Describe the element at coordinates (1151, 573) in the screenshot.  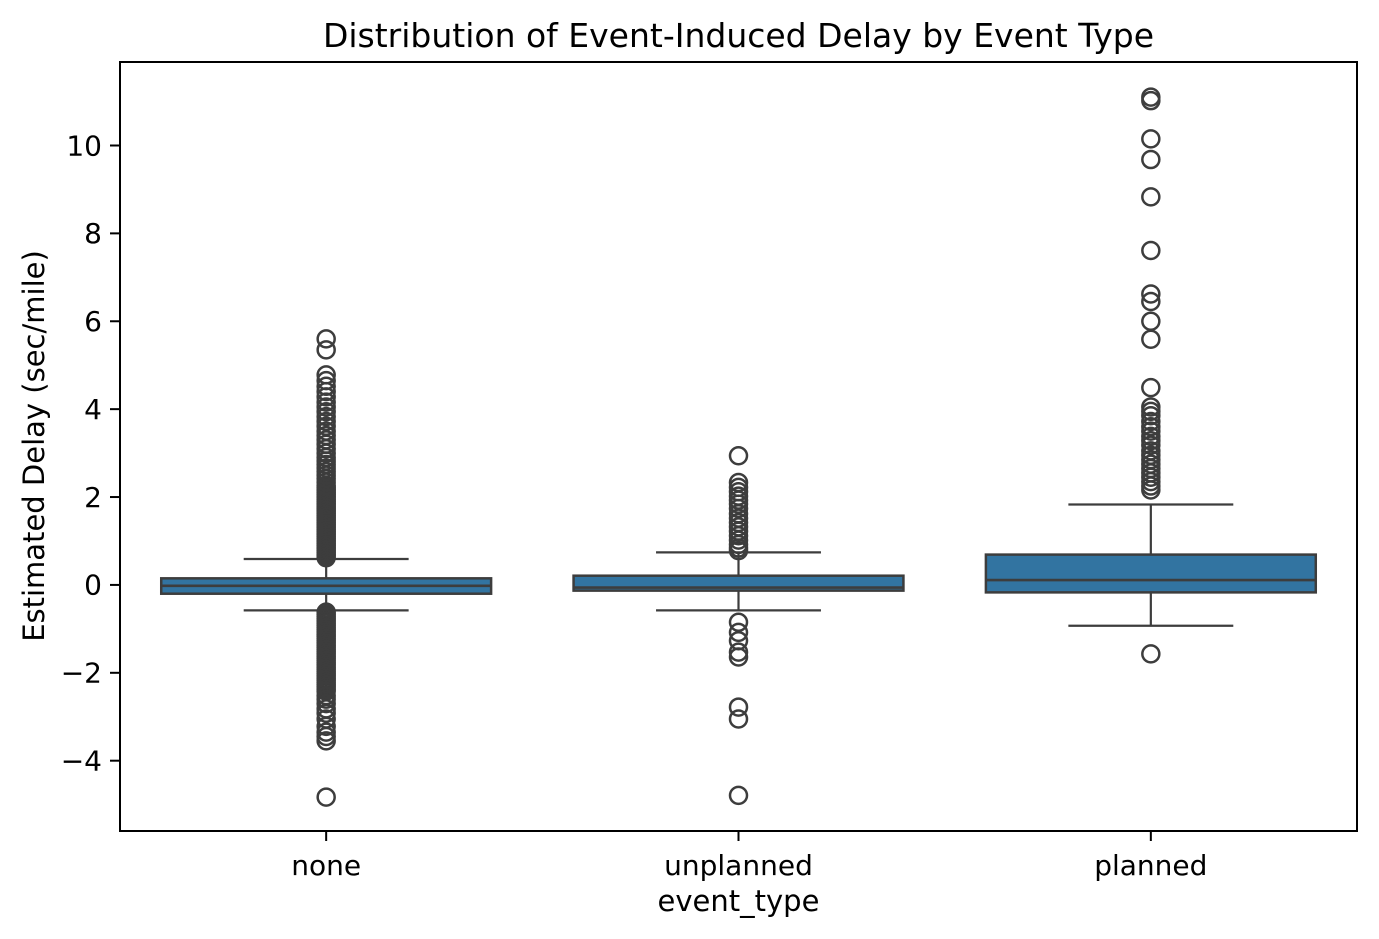
I see `box-planned` at that location.